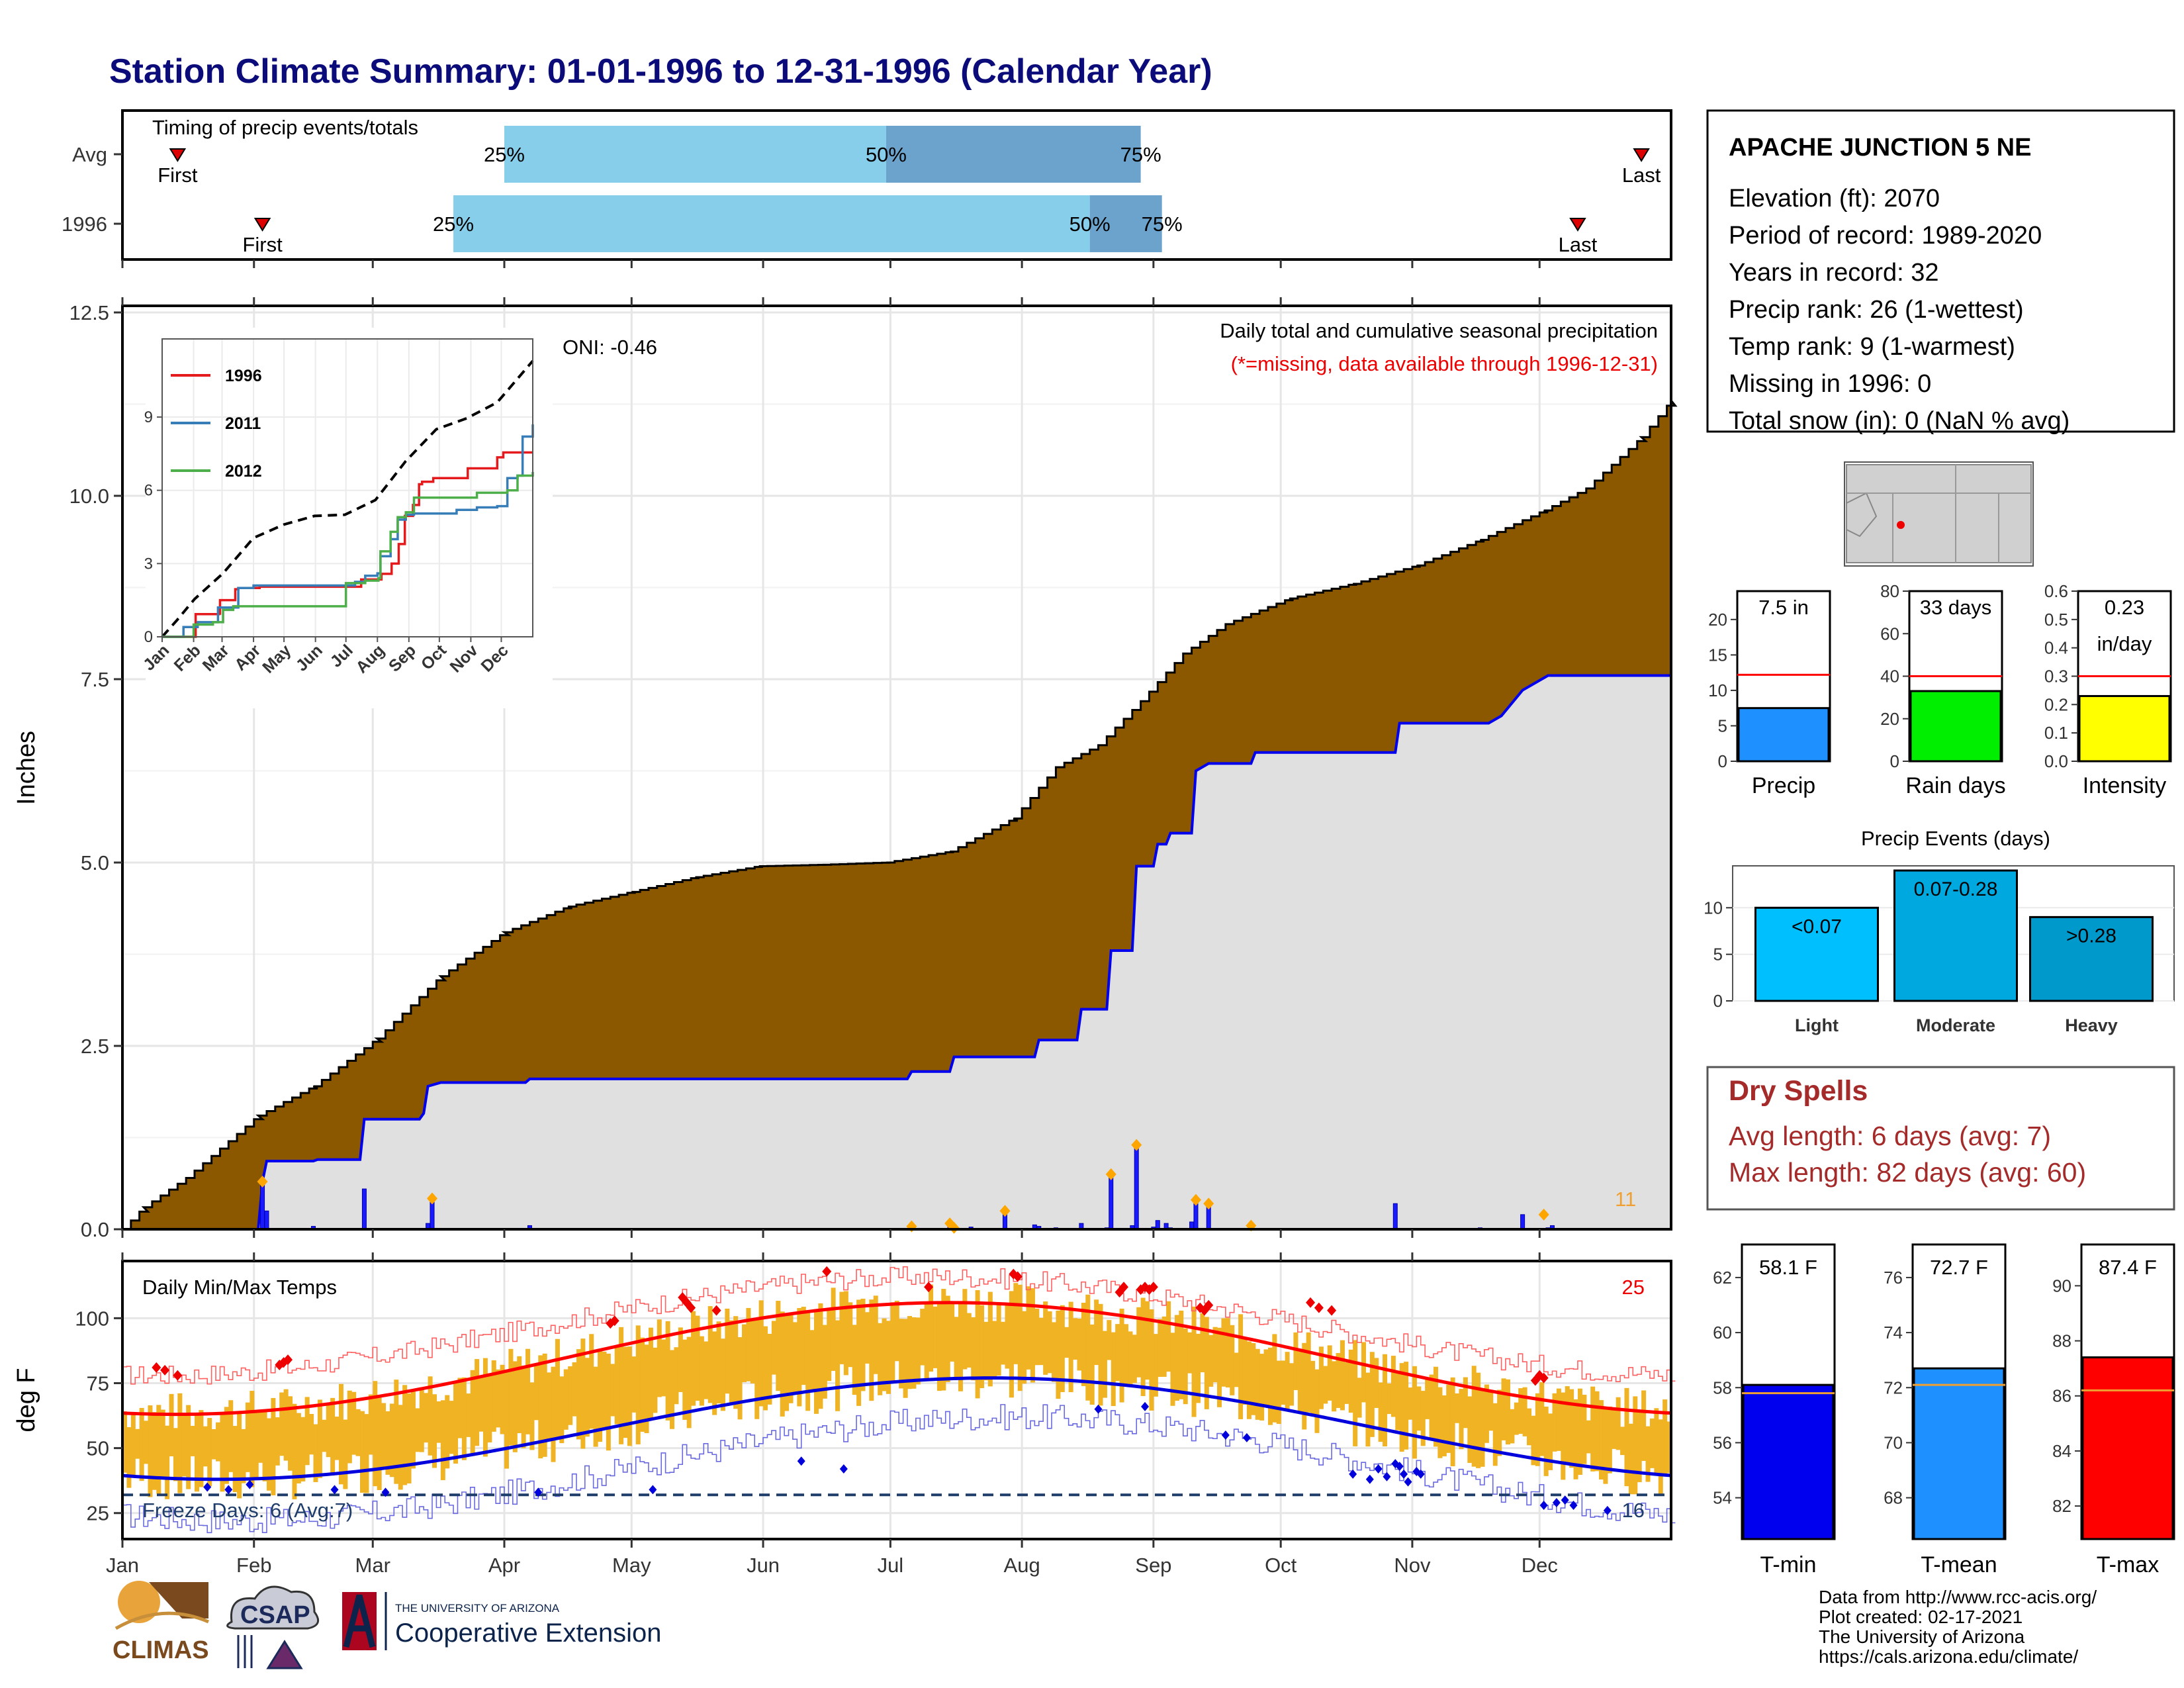 This screenshot has width=2184, height=1688. What do you see at coordinates (1723, 725) in the screenshot?
I see `mini-precip-tick-label: 5` at bounding box center [1723, 725].